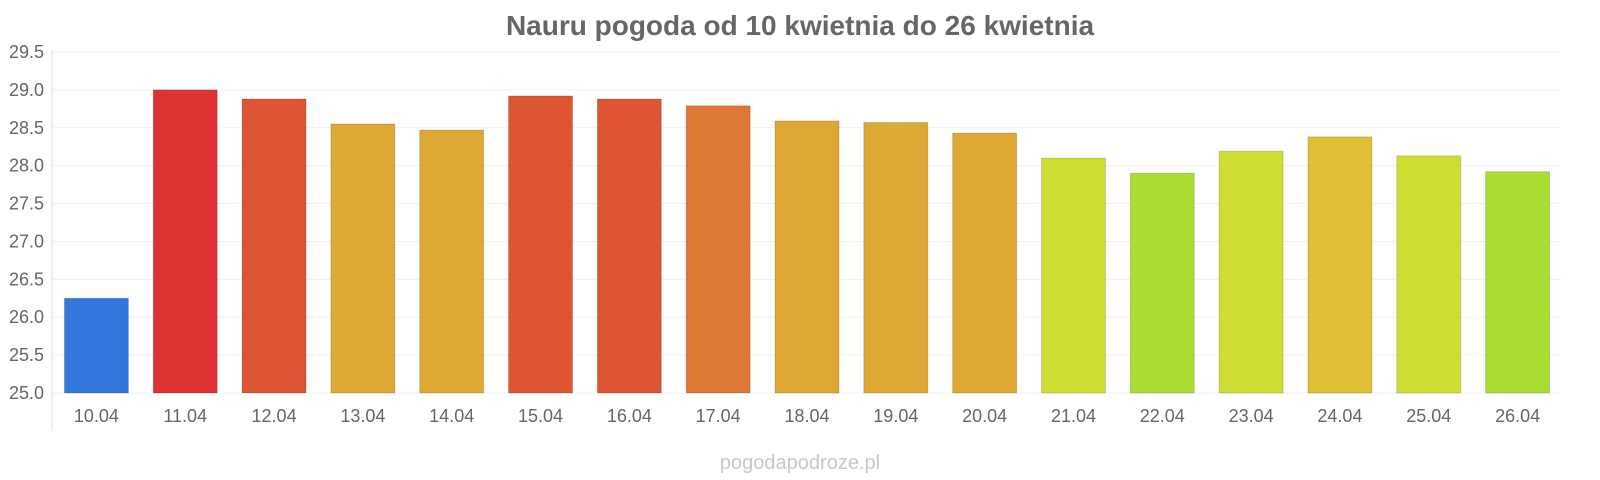 The image size is (1600, 480). I want to click on x-tick-label: 26.04, so click(1517, 416).